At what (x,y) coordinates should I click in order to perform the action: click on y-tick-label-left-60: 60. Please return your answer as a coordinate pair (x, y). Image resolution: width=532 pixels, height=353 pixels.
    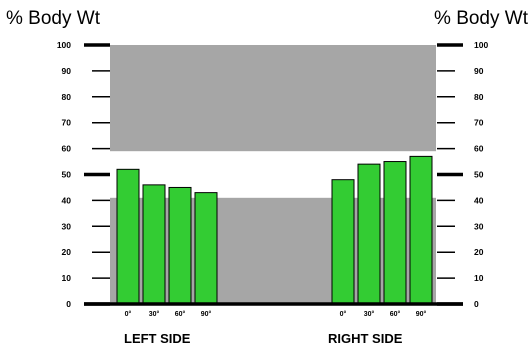
    Looking at the image, I should click on (67, 149).